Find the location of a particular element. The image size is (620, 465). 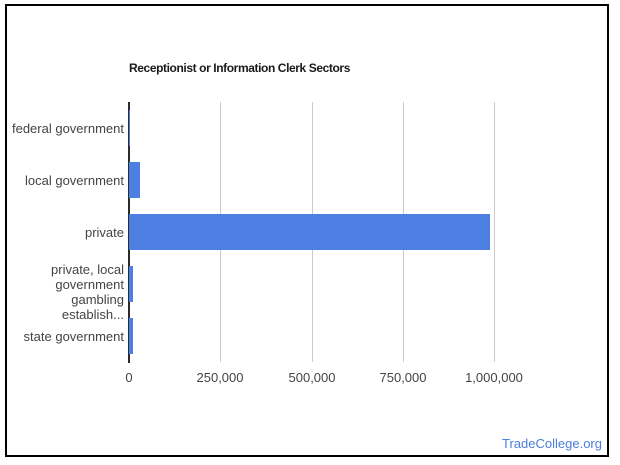

x-tick-label: 750,000 is located at coordinates (403, 377).